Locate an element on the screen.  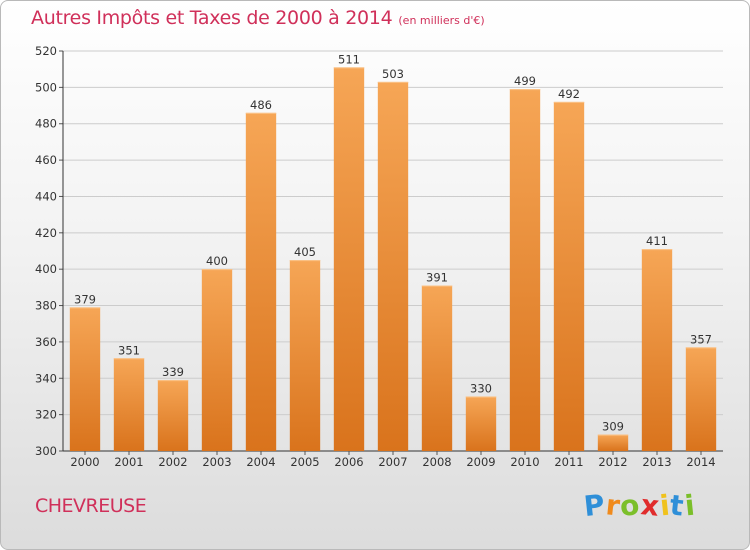
value-label: 379 is located at coordinates (85, 299).